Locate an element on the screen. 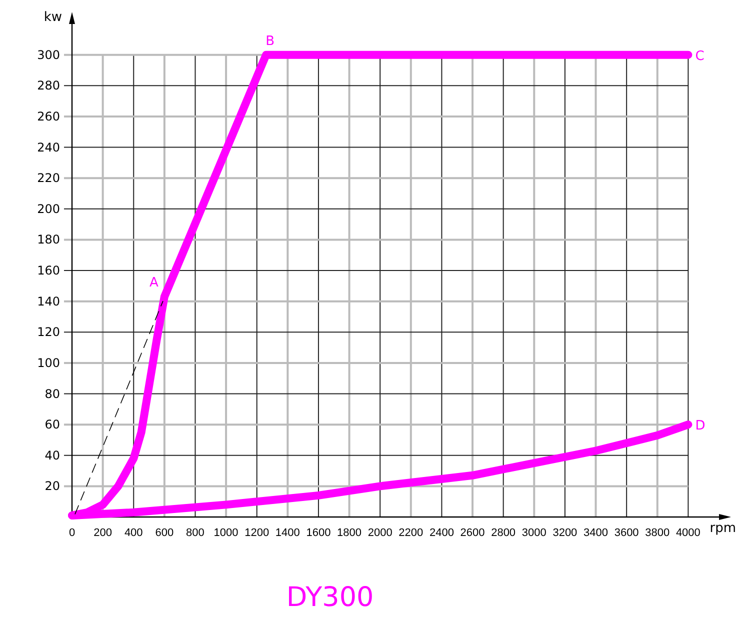  x-tick-label: 1800 is located at coordinates (349, 533).